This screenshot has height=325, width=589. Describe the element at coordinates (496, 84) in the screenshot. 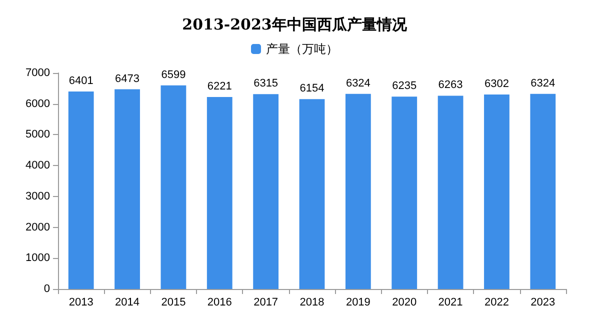

I see `data-label: 6302` at that location.